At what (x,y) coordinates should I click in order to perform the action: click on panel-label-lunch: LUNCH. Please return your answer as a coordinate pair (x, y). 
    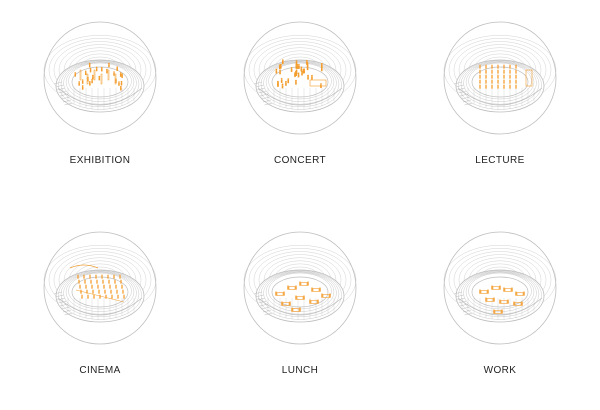
    Looking at the image, I should click on (300, 370).